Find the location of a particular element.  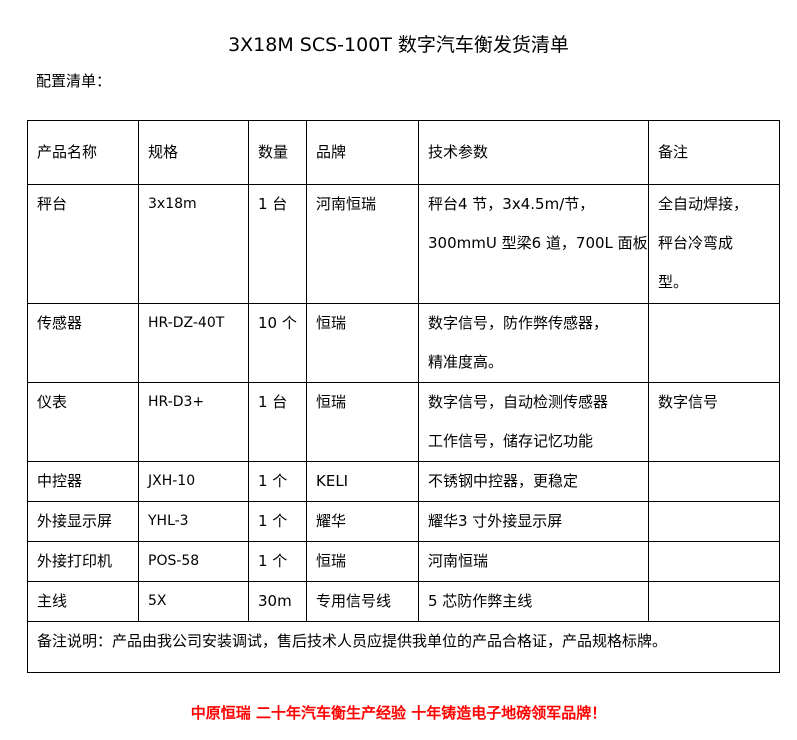

remark-cell-line: 全自动焊接， is located at coordinates (703, 204).